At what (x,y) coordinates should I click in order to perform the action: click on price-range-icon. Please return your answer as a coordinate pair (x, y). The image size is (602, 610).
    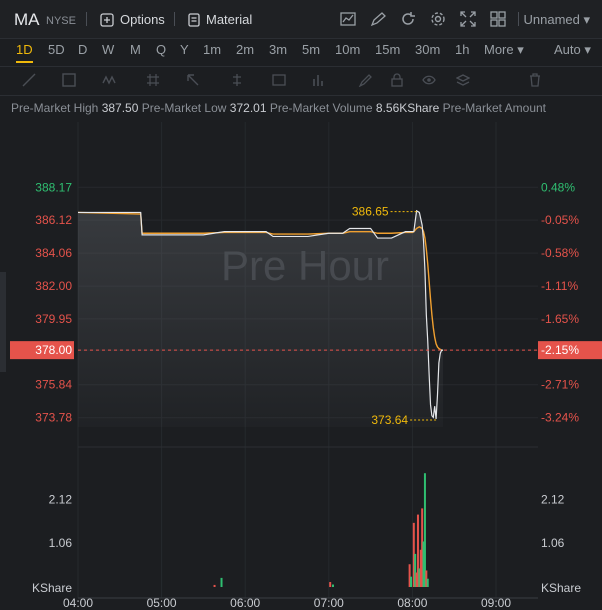
    Looking at the image, I should click on (237, 80).